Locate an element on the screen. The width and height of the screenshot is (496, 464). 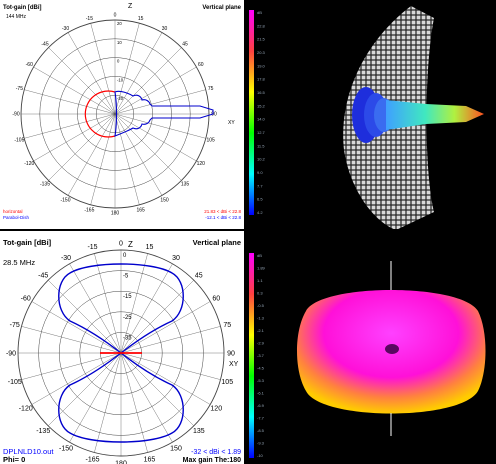
angle-label: 45 is located at coordinates (199, 276).